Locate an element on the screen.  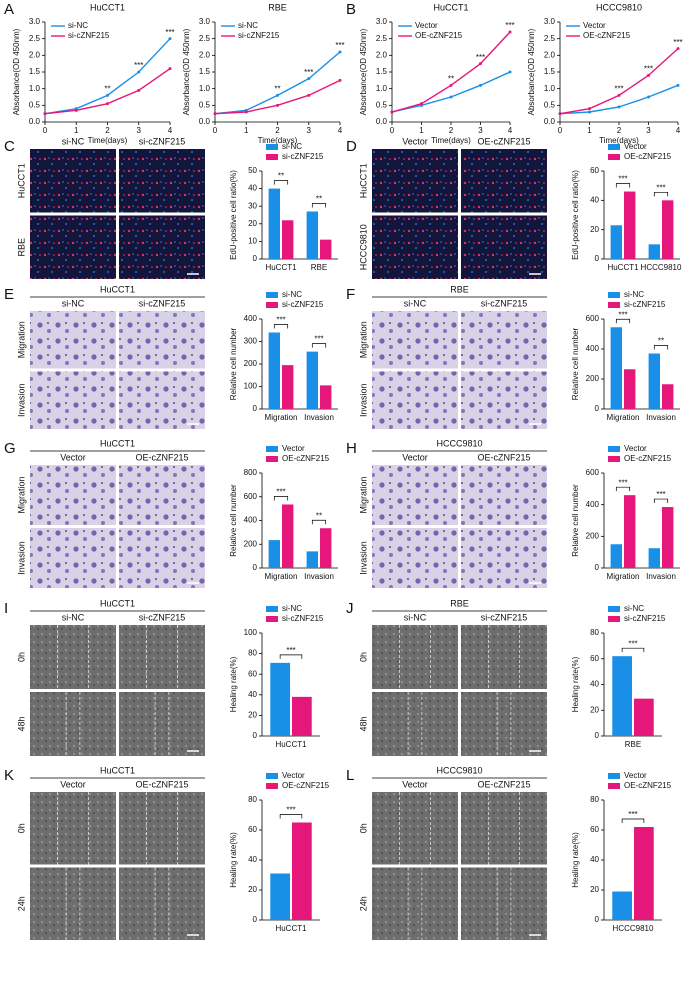
y-tick-label: 0.0 is located at coordinates (550, 121).